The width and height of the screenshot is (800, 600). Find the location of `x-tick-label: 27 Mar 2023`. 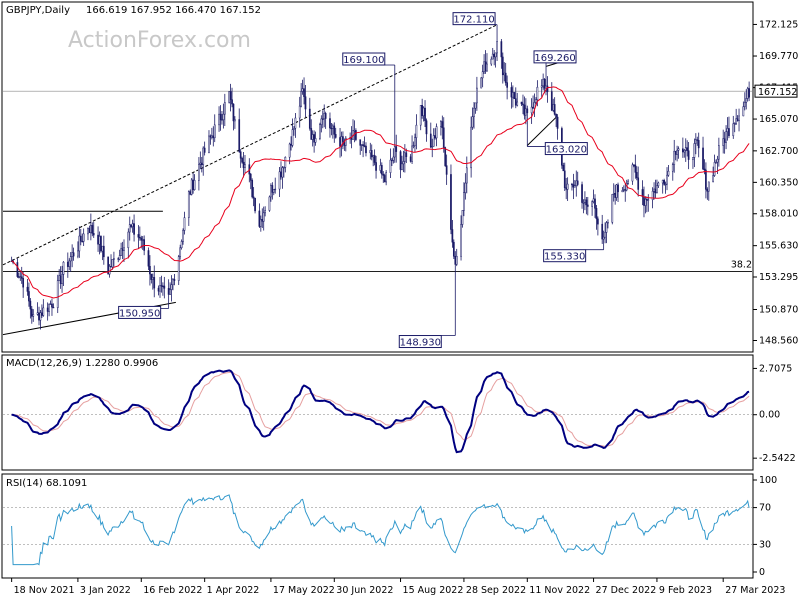

x-tick-label: 27 Mar 2023 is located at coordinates (755, 590).